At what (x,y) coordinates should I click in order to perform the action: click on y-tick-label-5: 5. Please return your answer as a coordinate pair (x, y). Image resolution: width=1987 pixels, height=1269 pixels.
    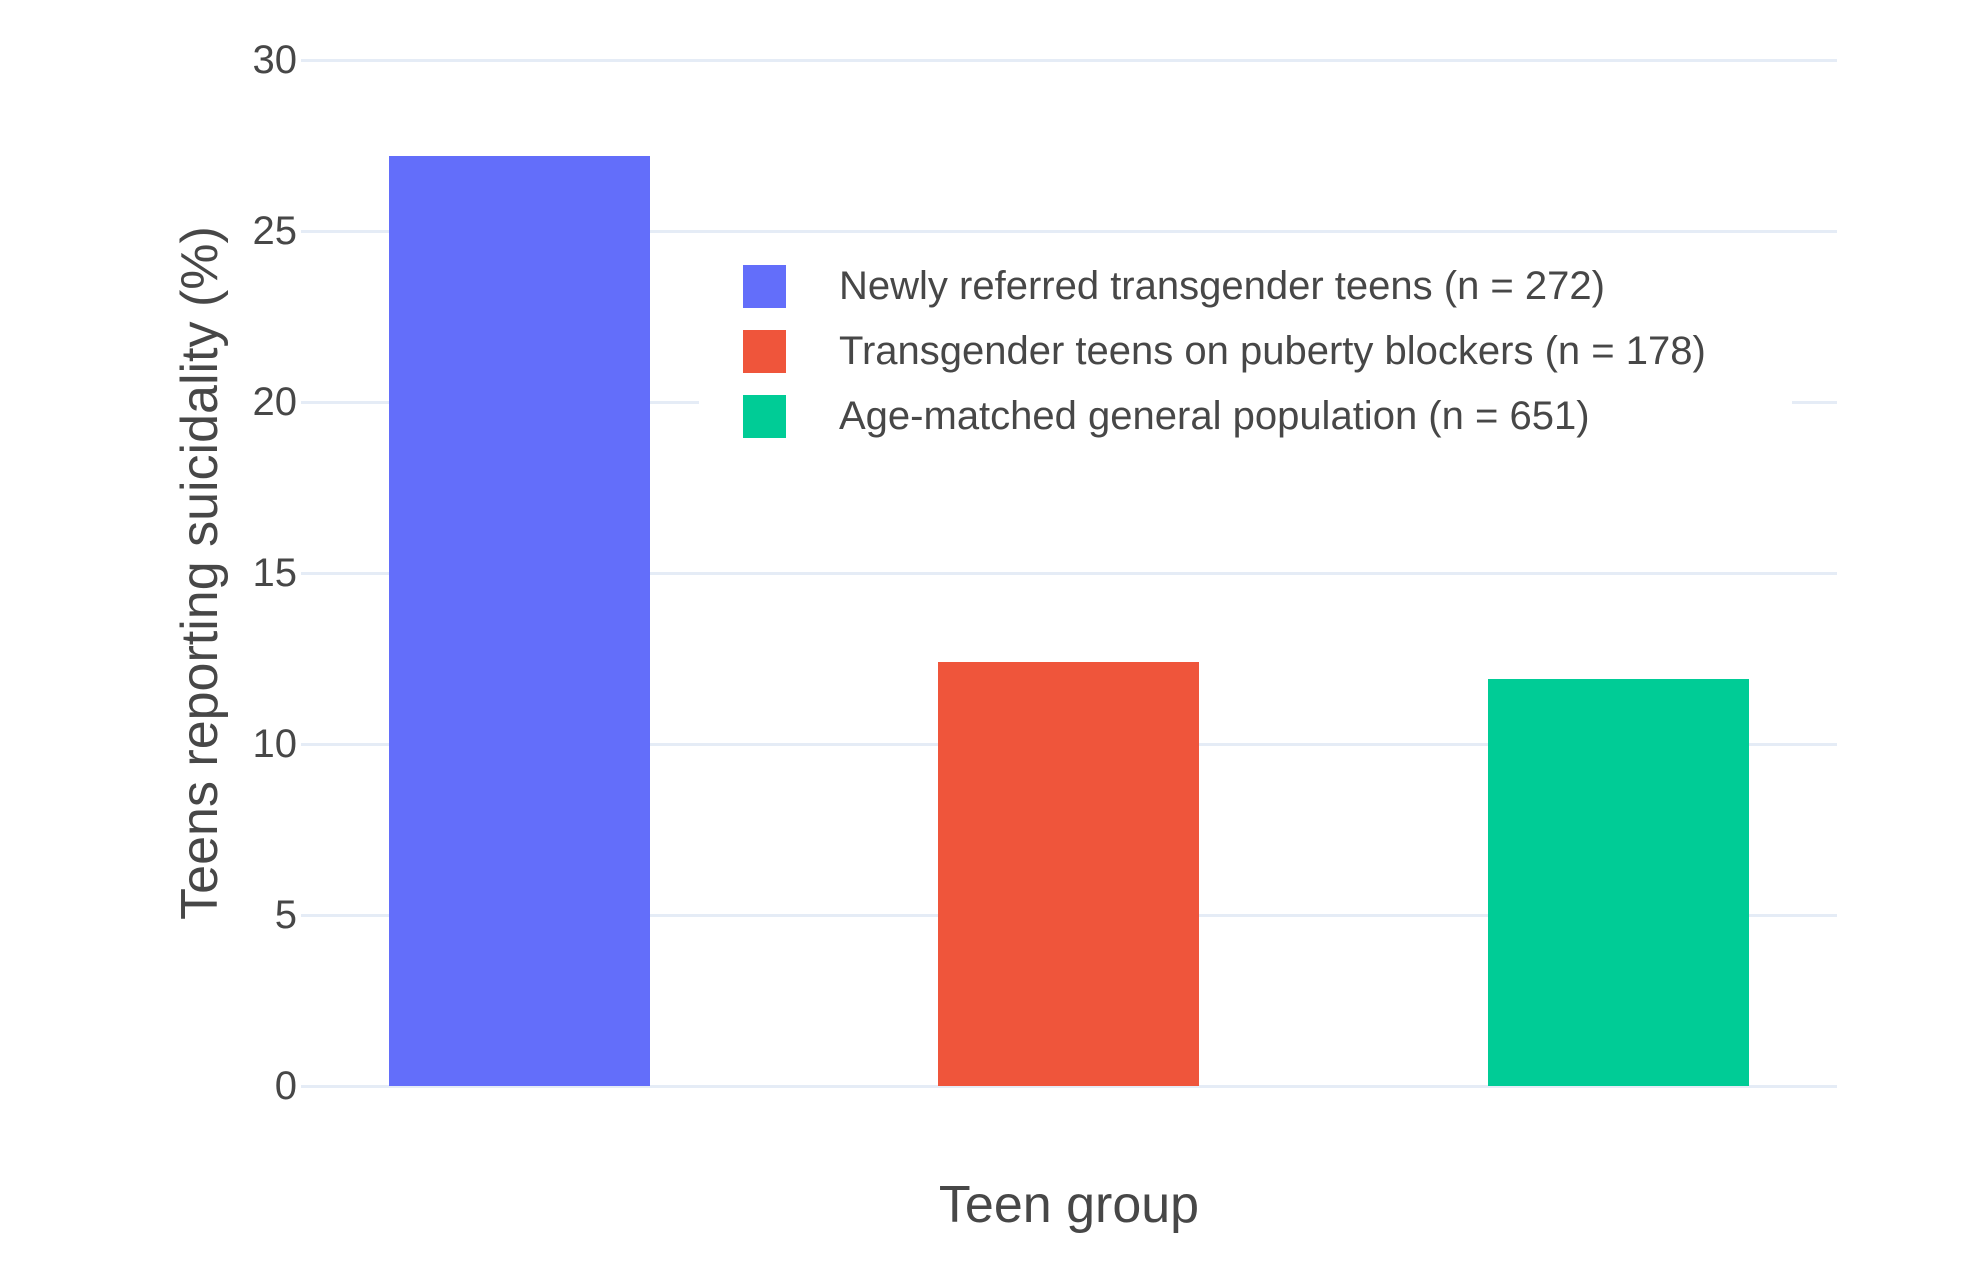
    Looking at the image, I should click on (285, 915).